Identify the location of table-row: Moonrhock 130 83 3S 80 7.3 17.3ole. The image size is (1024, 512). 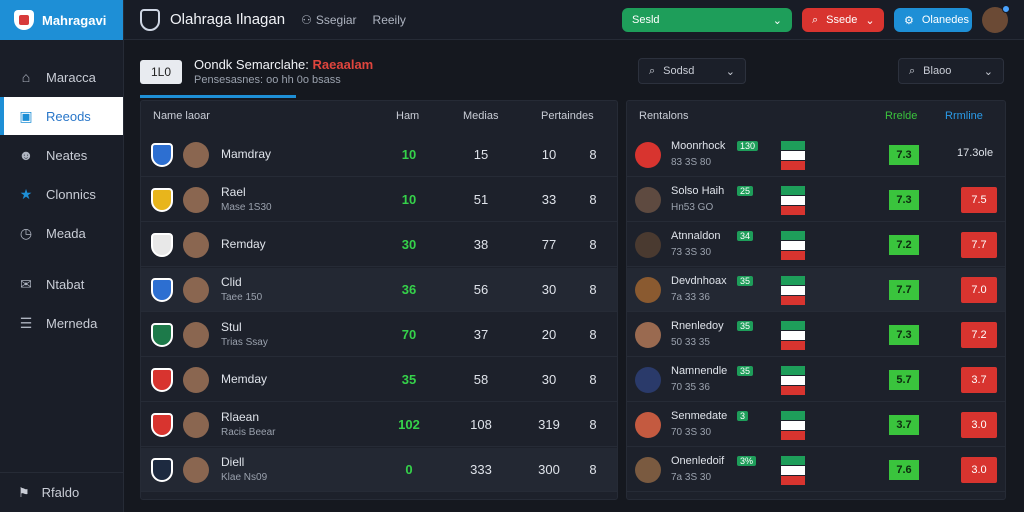
(816, 155).